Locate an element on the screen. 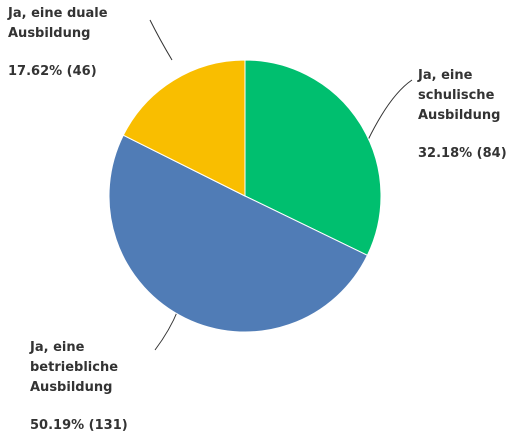  category-label: Ja, eine betriebliche Ausbildung is located at coordinates (74, 367).